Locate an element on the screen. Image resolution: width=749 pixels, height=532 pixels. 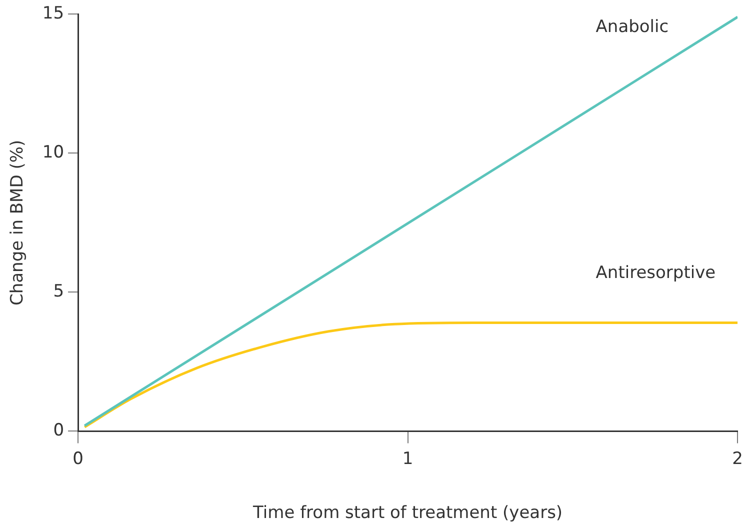
y-axis-title: Change in BMD (%) is located at coordinates (18, 223).